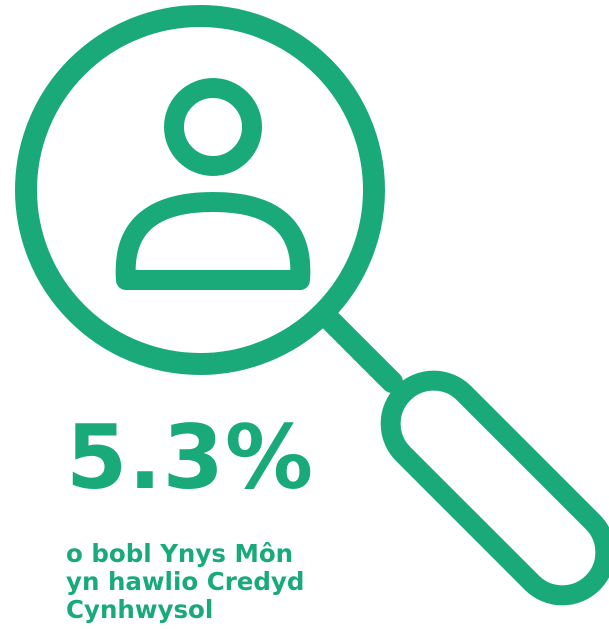 Image resolution: width=609 pixels, height=629 pixels. What do you see at coordinates (190, 457) in the screenshot?
I see `stat-percentage: 5.3%` at bounding box center [190, 457].